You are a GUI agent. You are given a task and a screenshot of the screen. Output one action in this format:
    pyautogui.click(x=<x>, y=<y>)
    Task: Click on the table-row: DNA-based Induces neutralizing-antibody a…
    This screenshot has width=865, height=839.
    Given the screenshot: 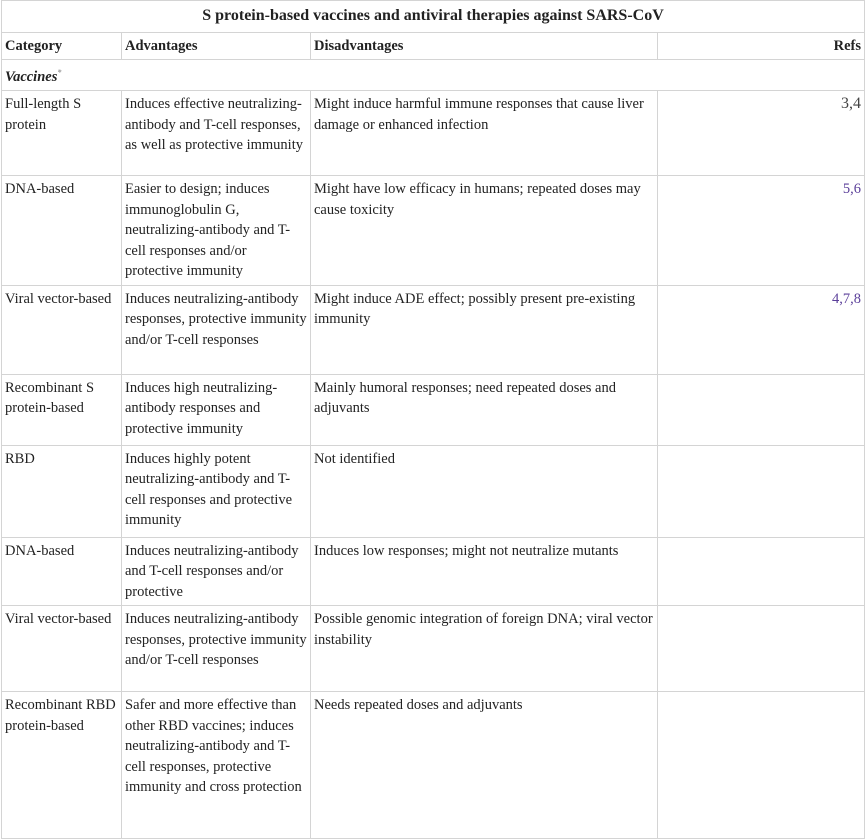 What is the action you would take?
    pyautogui.click(x=433, y=571)
    